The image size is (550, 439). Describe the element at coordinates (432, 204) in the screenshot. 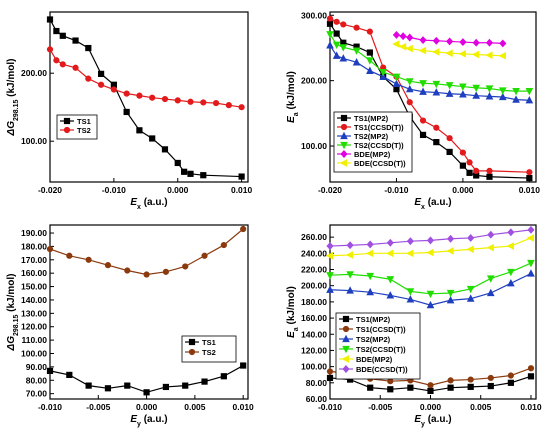

I see `x-axis-label: Ex (a.u.)` at that location.